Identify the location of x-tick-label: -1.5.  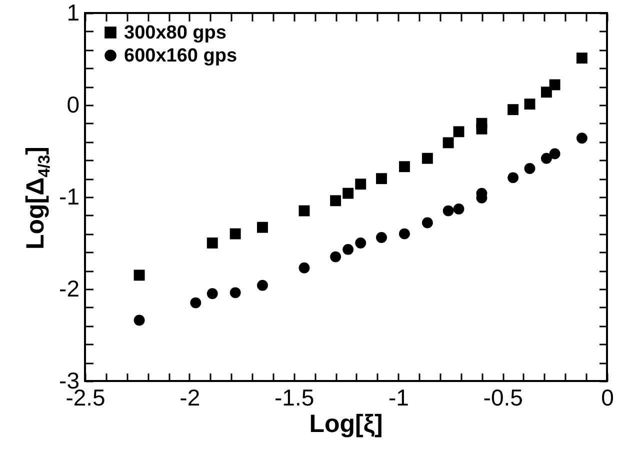
(294, 397).